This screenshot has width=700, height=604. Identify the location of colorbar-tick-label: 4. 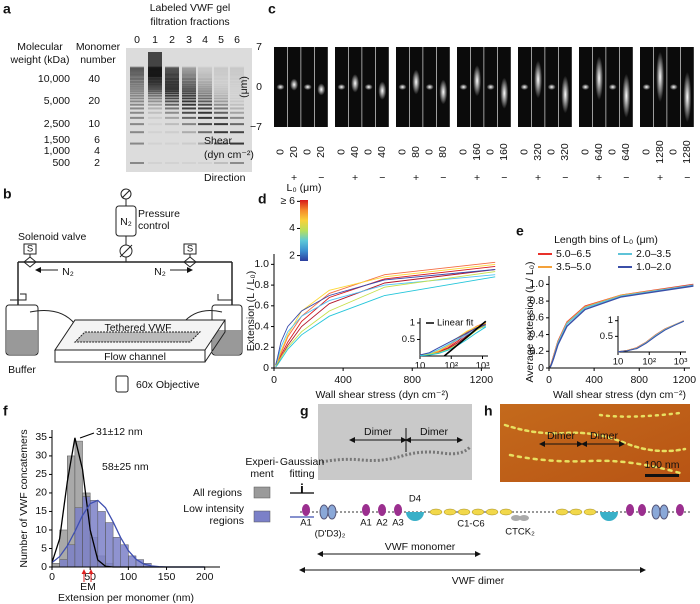
(292, 228).